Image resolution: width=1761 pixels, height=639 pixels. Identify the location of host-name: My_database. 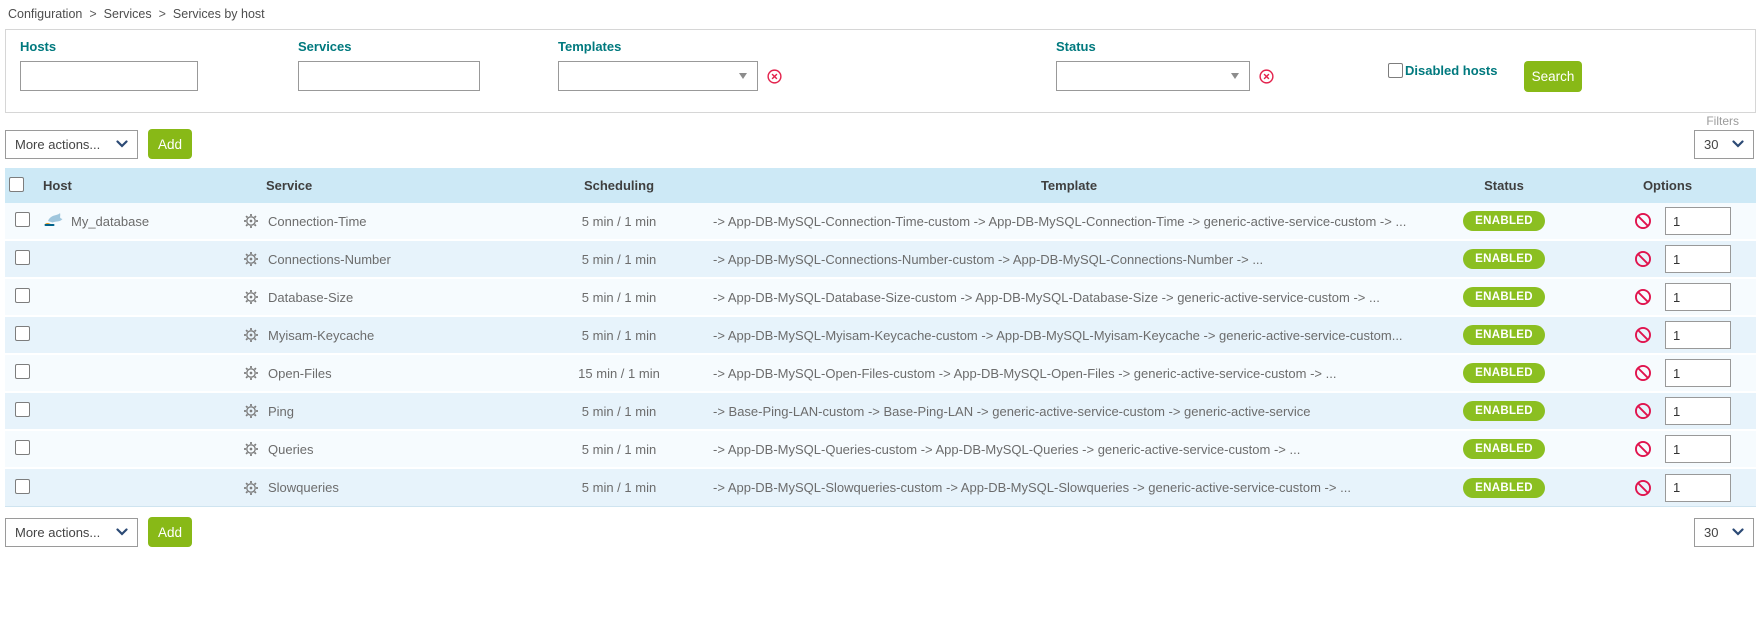
(110, 221).